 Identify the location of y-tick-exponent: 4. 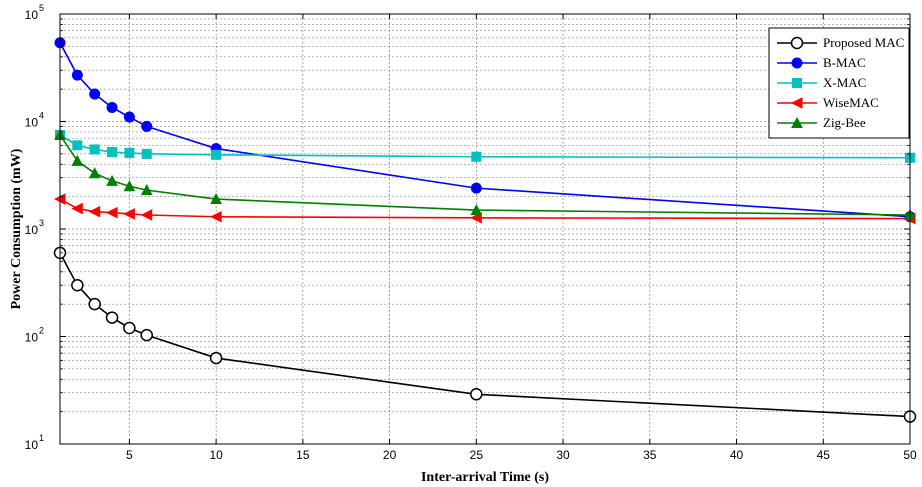
(41, 116).